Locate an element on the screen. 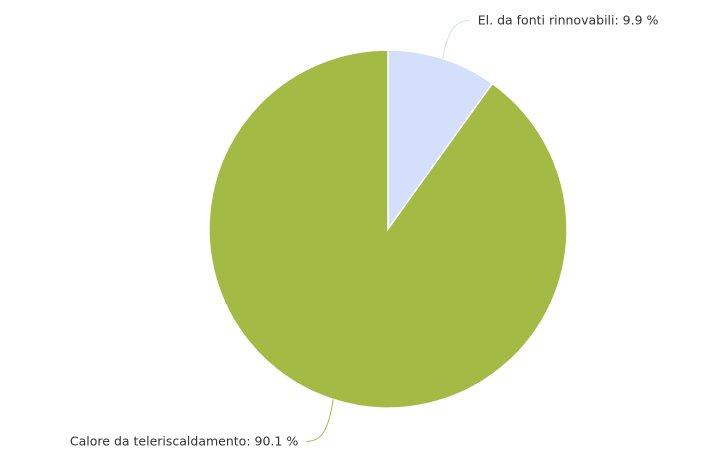 The image size is (711, 458). data-label: Calore da teleriscaldamento: 90.1 % is located at coordinates (184, 440).